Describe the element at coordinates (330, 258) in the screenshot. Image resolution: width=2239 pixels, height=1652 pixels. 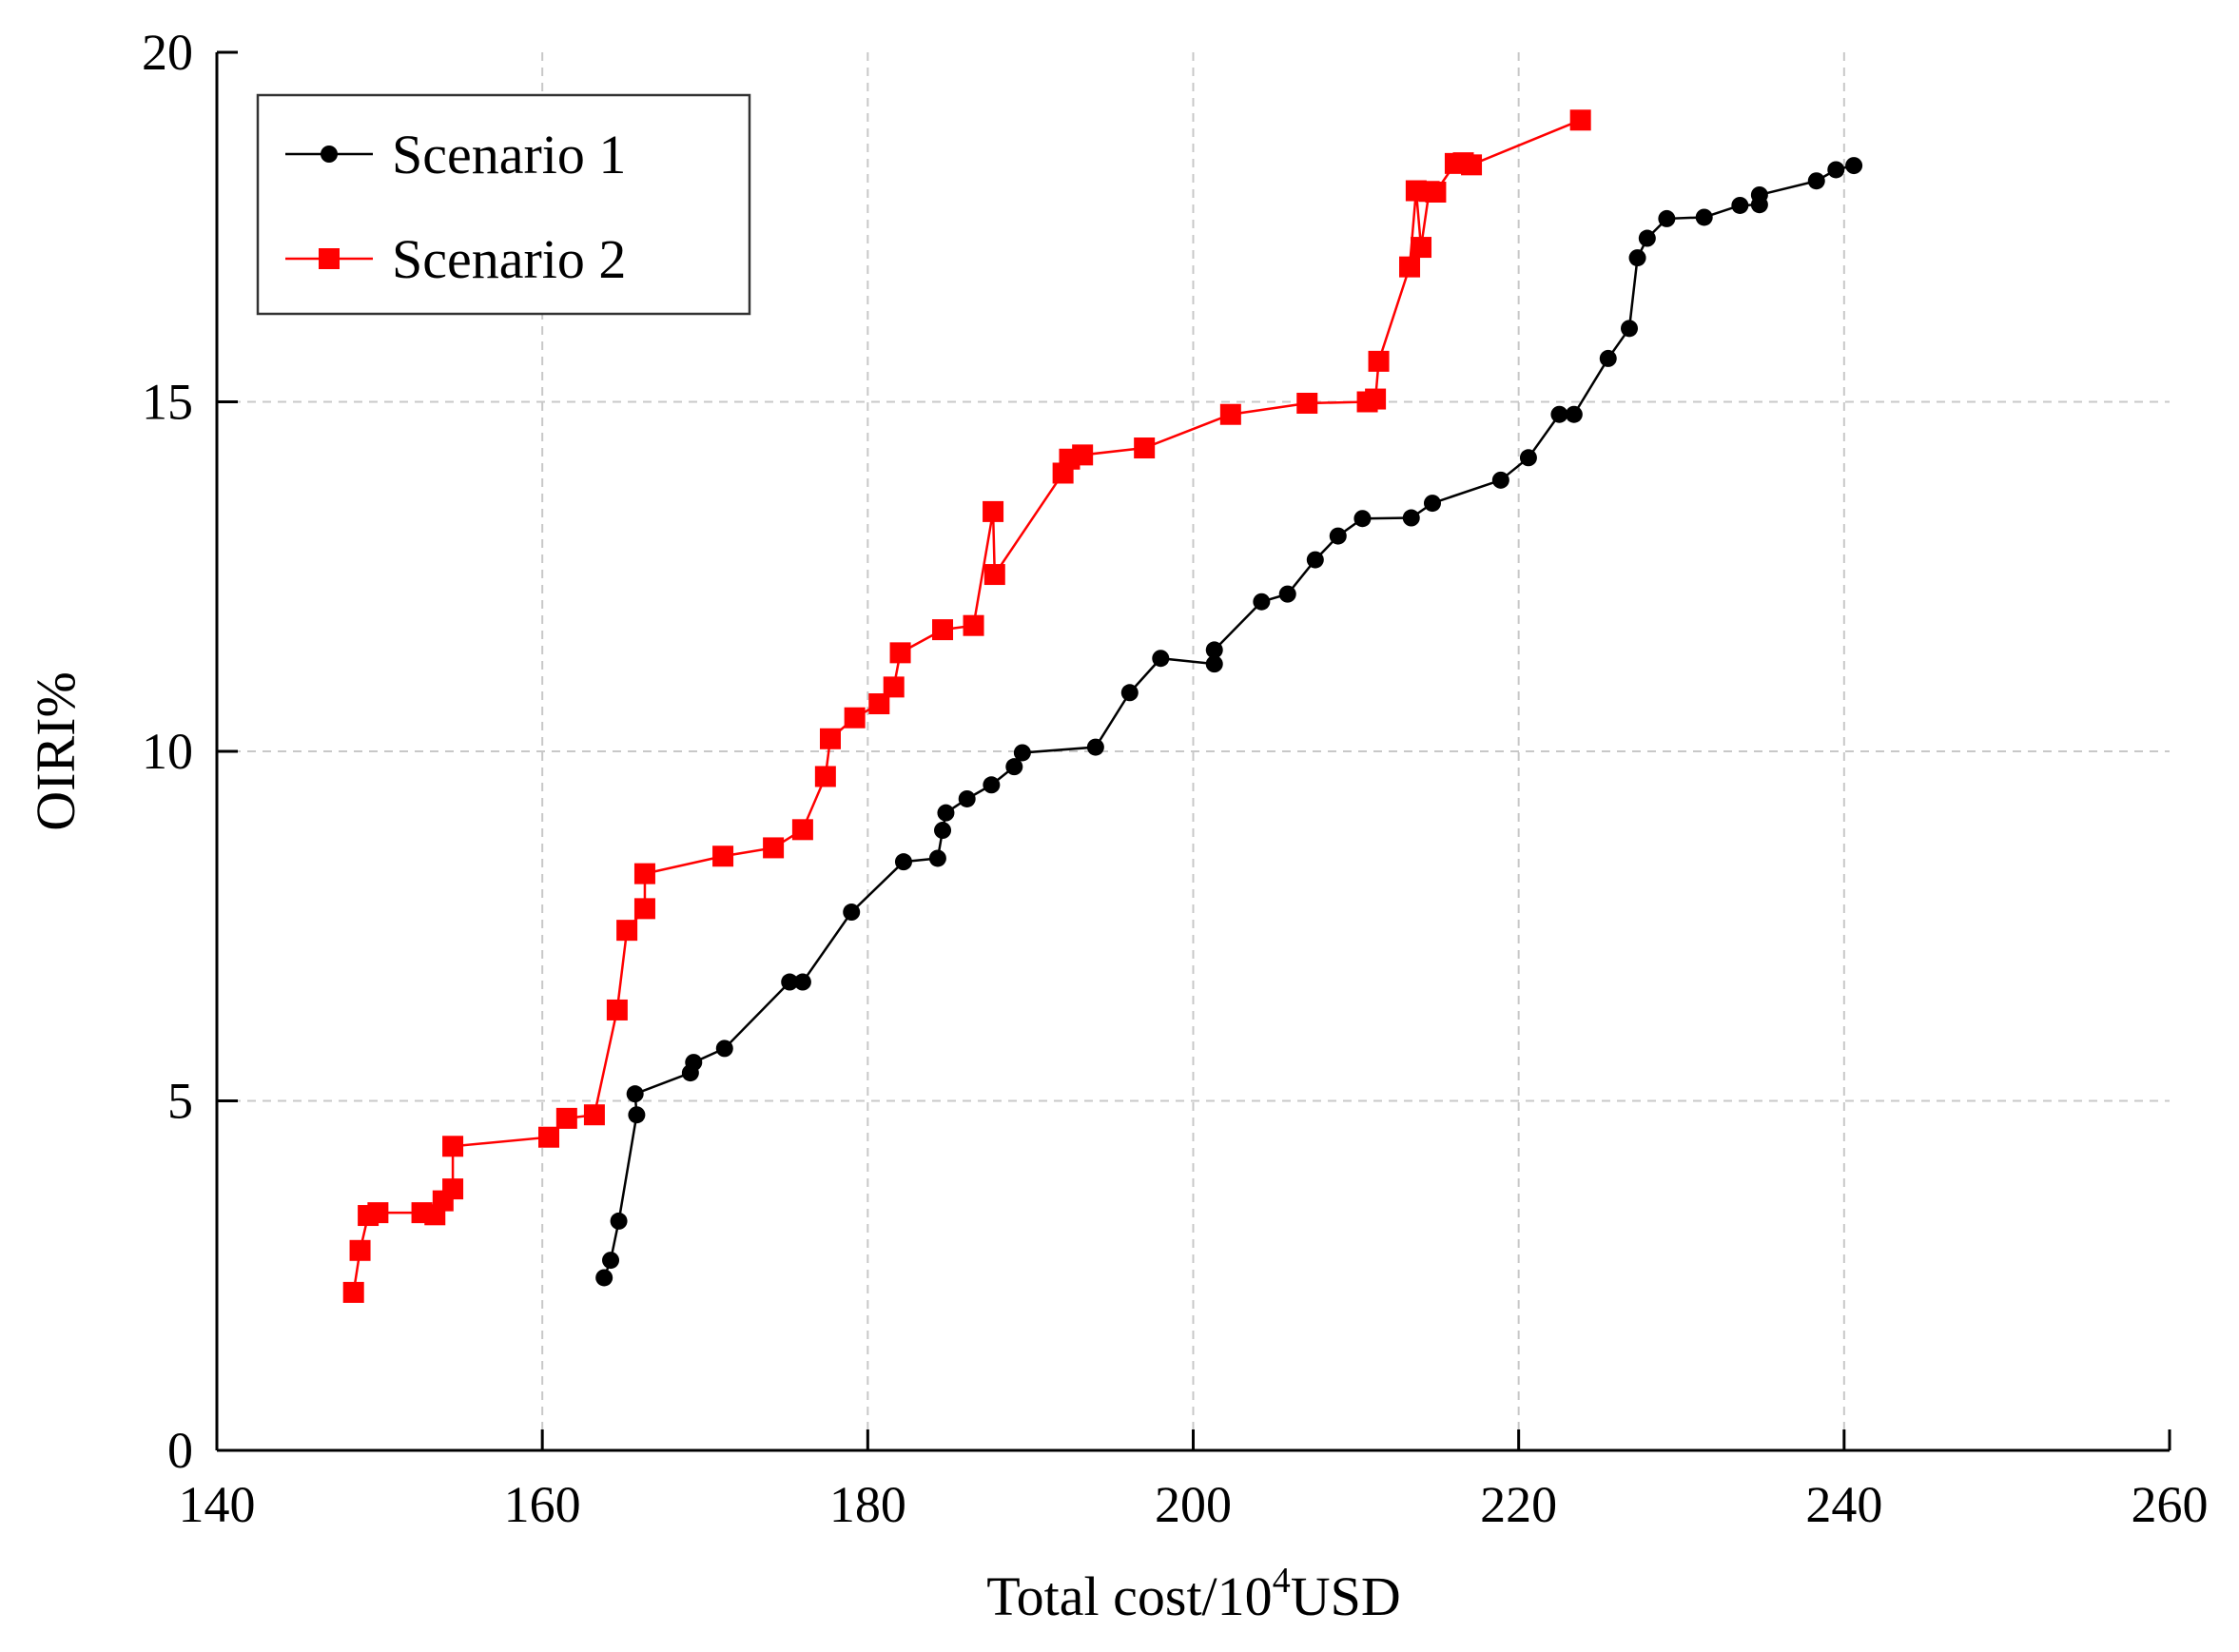
I see `scenario-2-legend-marker` at that location.